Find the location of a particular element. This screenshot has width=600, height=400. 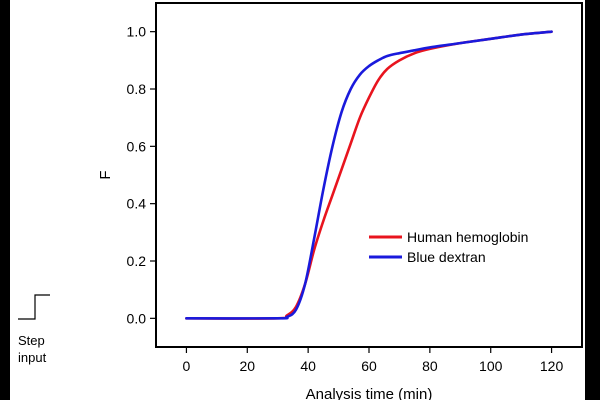

x-tick-label: 60 is located at coordinates (369, 366).